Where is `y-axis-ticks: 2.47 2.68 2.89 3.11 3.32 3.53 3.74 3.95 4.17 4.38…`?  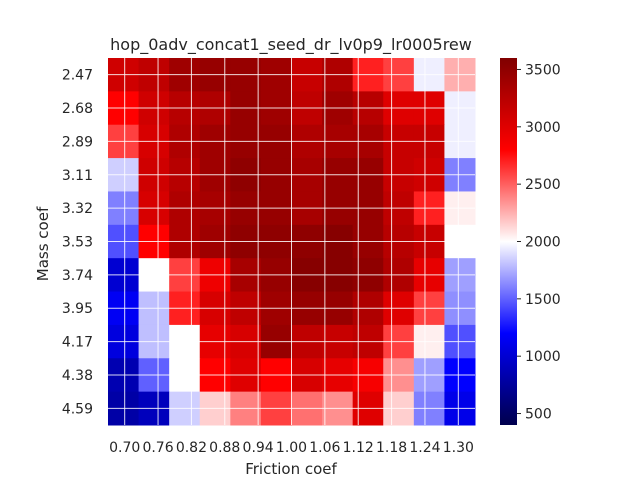
y-axis-ticks: 2.47 2.68 2.89 3.11 3.32 3.53 3.74 3.95 4.17 4.38… is located at coordinates (77, 243).